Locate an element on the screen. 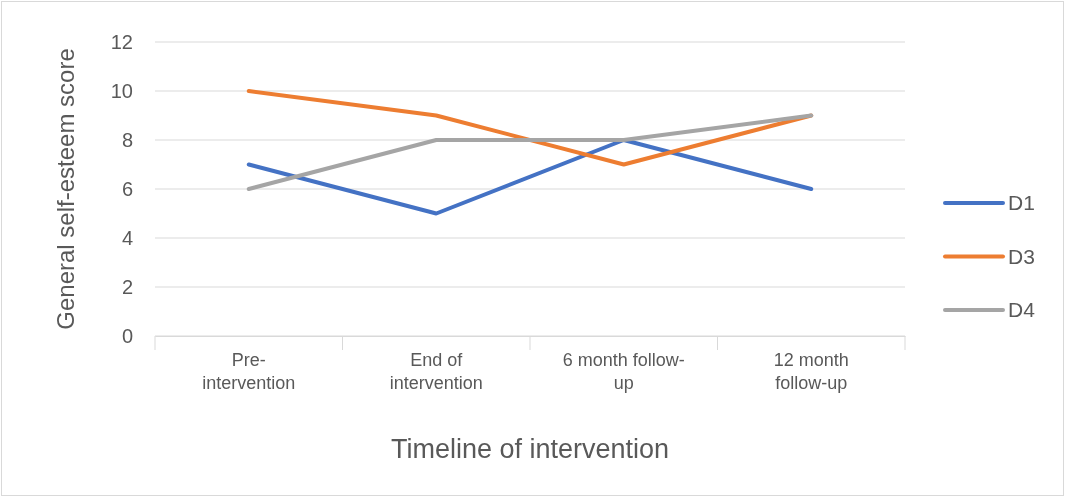 The image size is (1065, 497). y-tick-label: 6 is located at coordinates (127, 188).